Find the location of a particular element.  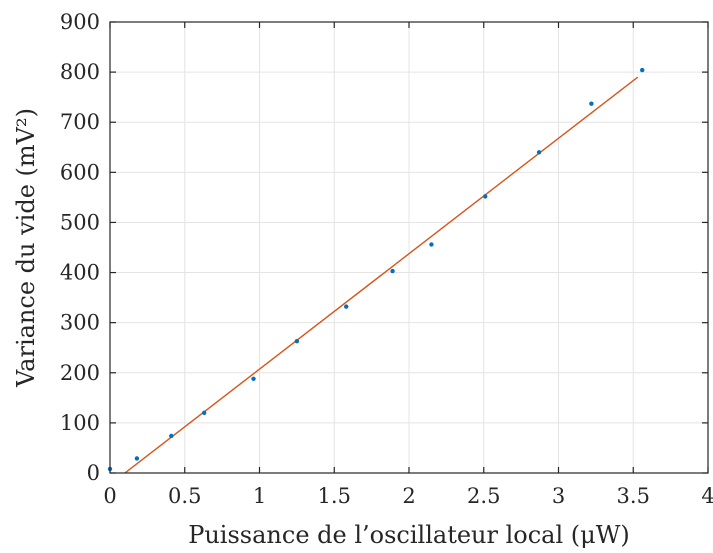

y-tick-label: 100 is located at coordinates (80, 423).